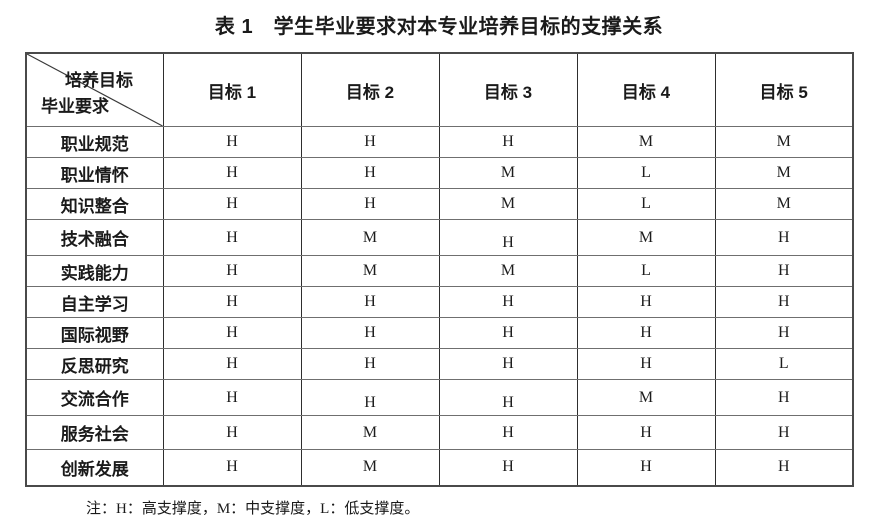  Describe the element at coordinates (94, 173) in the screenshot. I see `row-label: 职业情怀` at that location.